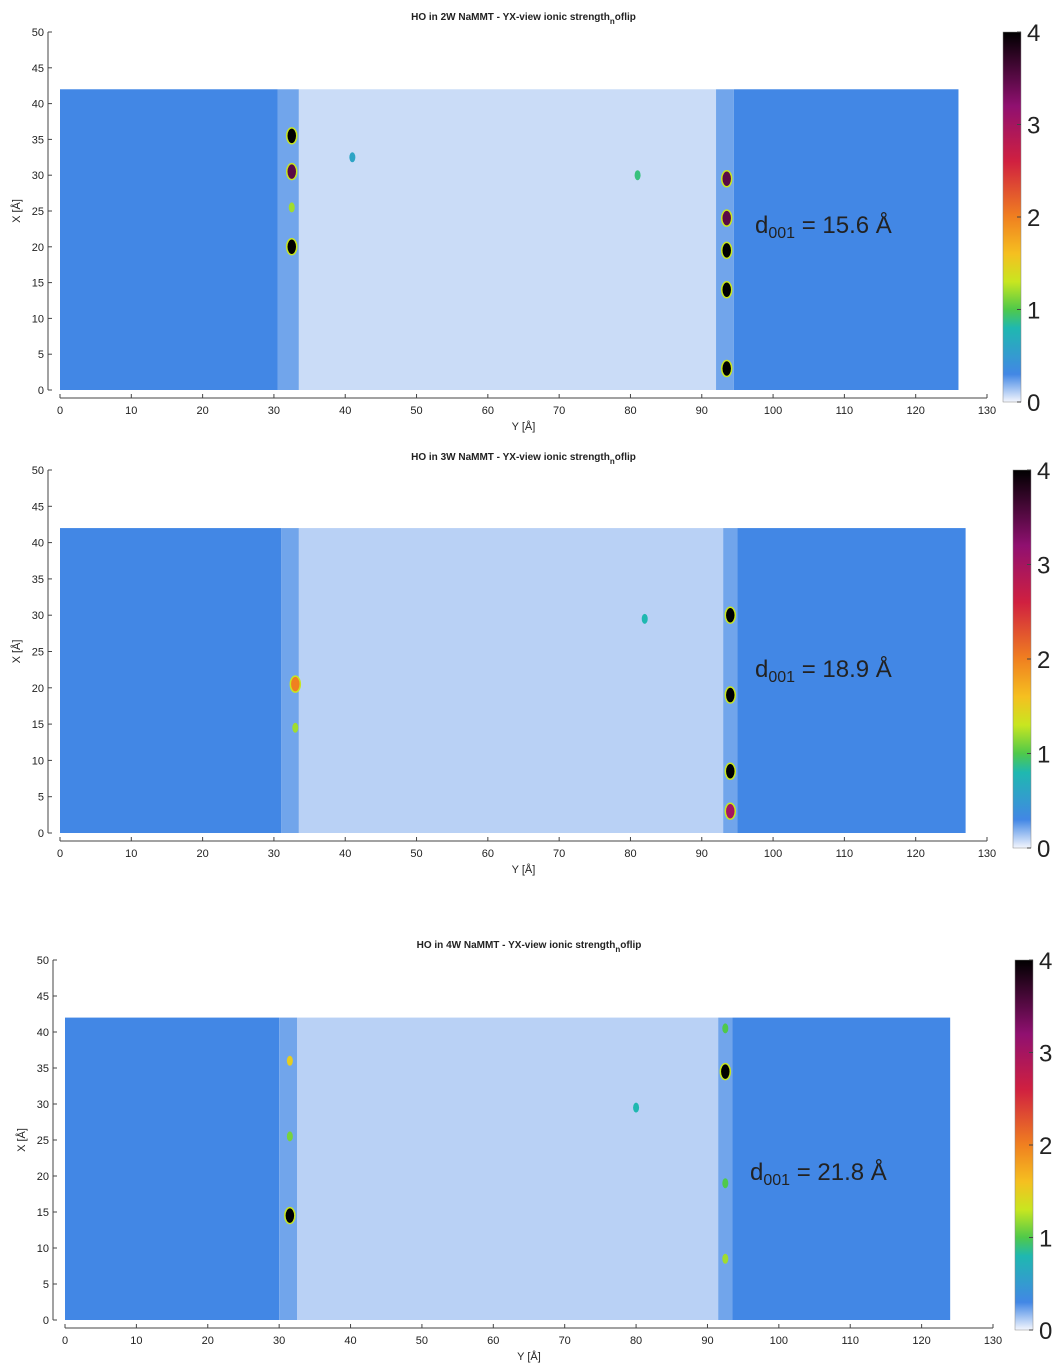 This screenshot has width=1059, height=1370. What do you see at coordinates (921, 1341) in the screenshot?
I see `x-tick-label: 120` at bounding box center [921, 1341].